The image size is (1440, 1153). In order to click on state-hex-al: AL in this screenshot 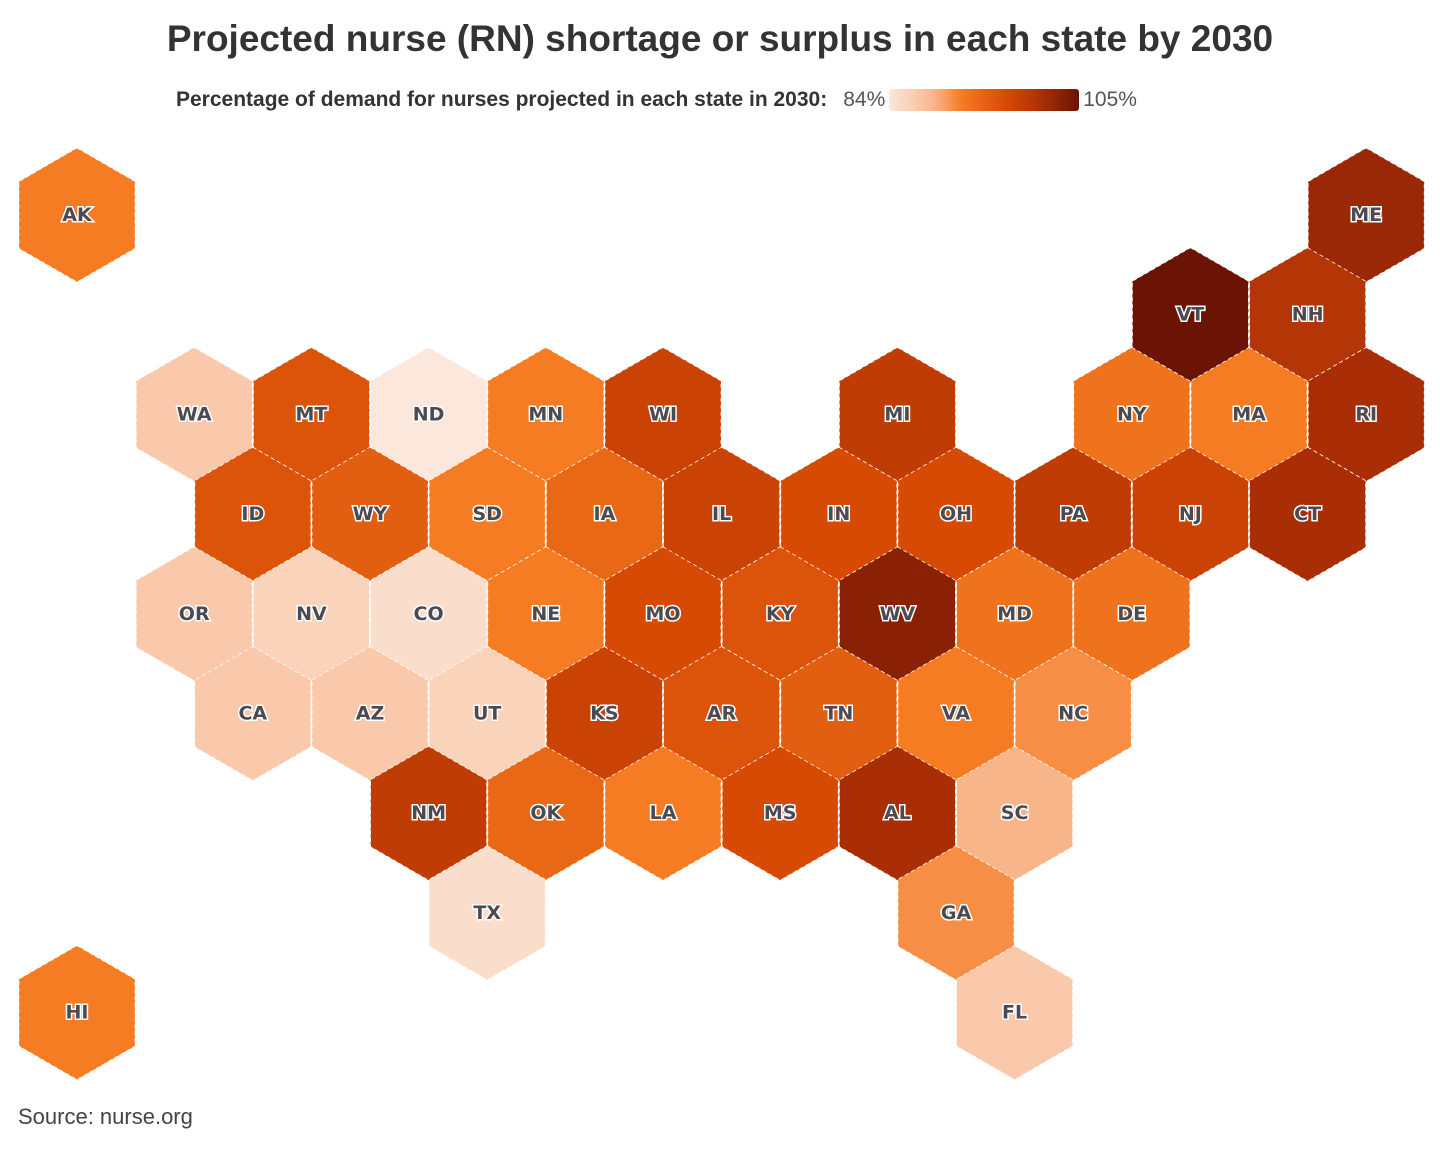, I will do `click(897, 813)`.